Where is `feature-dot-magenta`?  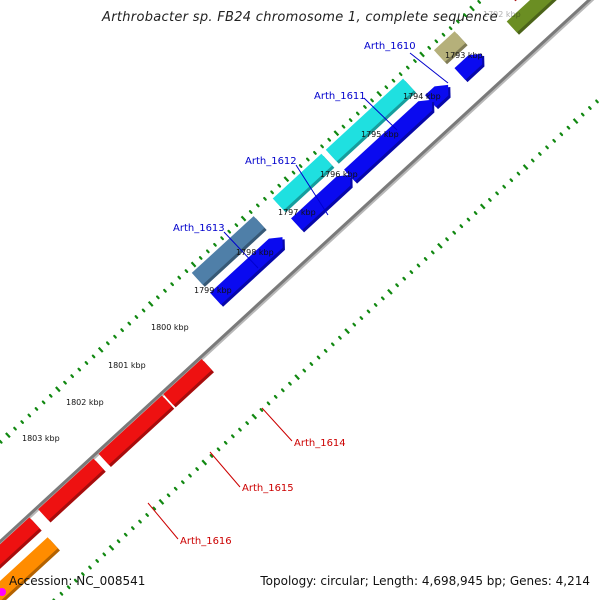 feature-dot-magenta is located at coordinates (3, 592).